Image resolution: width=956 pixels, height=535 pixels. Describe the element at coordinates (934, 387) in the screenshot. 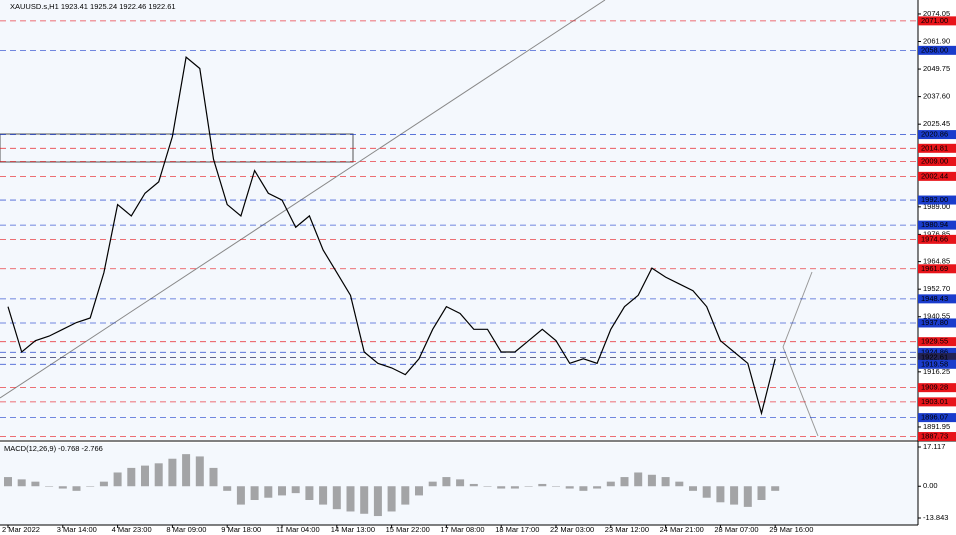

I see `level-label: 1909.28` at that location.